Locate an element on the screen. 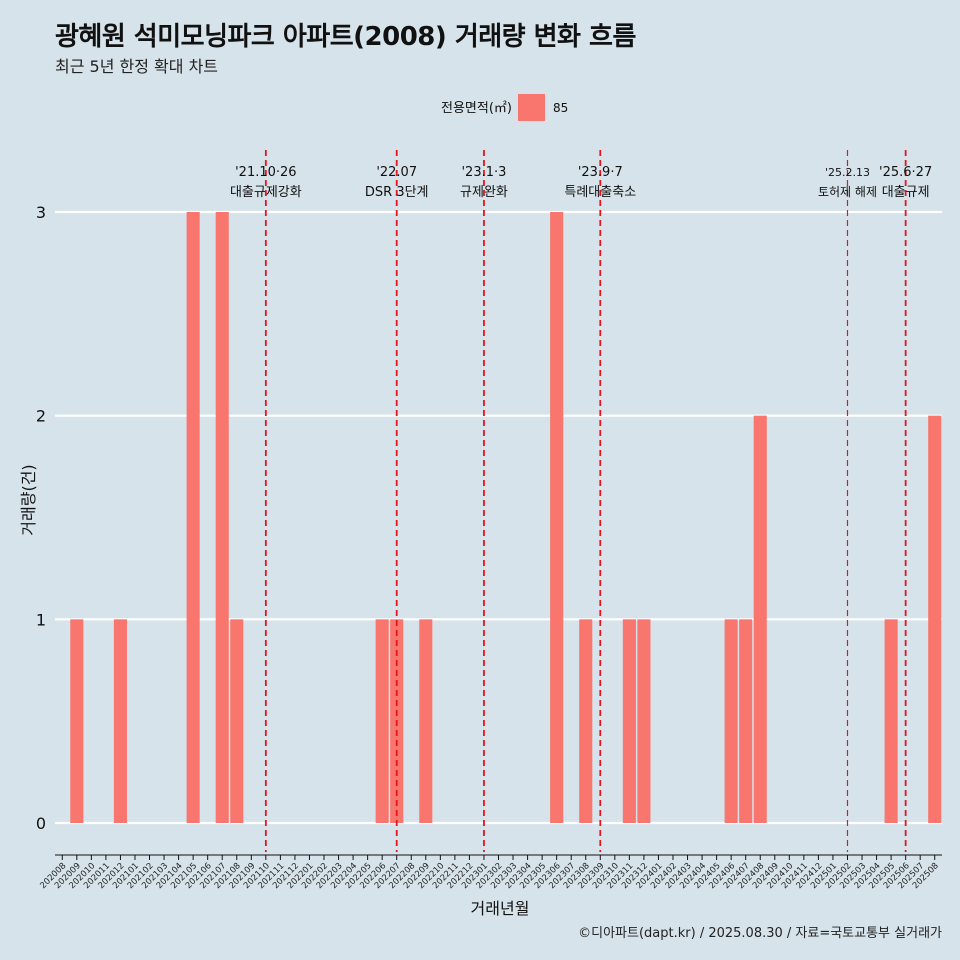 The height and width of the screenshot is (960, 960). event-date: '23.1·3 is located at coordinates (483, 172).